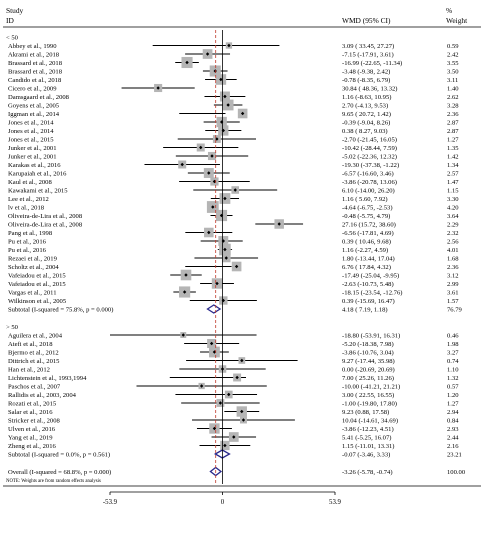  Describe the element at coordinates (59, 454) in the screenshot. I see `subtotal-label: Subtotal (I-squared = 0.0%, p = 0.561)` at that location.